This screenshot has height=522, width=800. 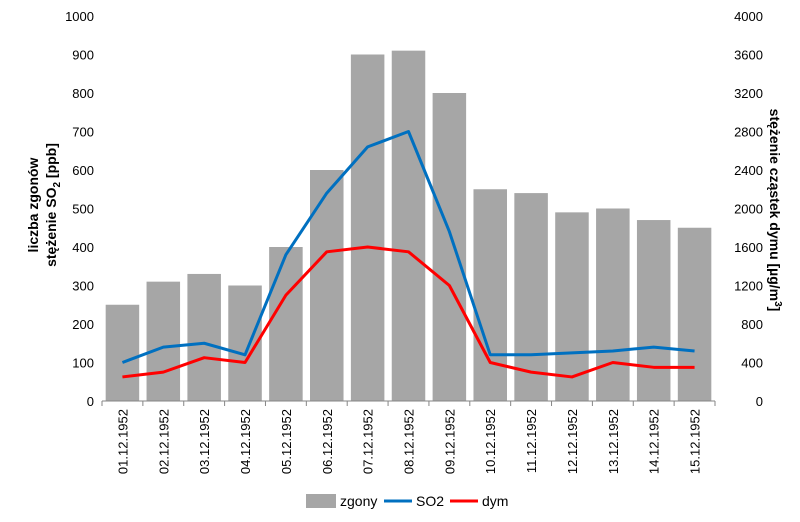 What do you see at coordinates (695, 441) in the screenshot?
I see `x-tick-label: 15.12.1952` at bounding box center [695, 441].